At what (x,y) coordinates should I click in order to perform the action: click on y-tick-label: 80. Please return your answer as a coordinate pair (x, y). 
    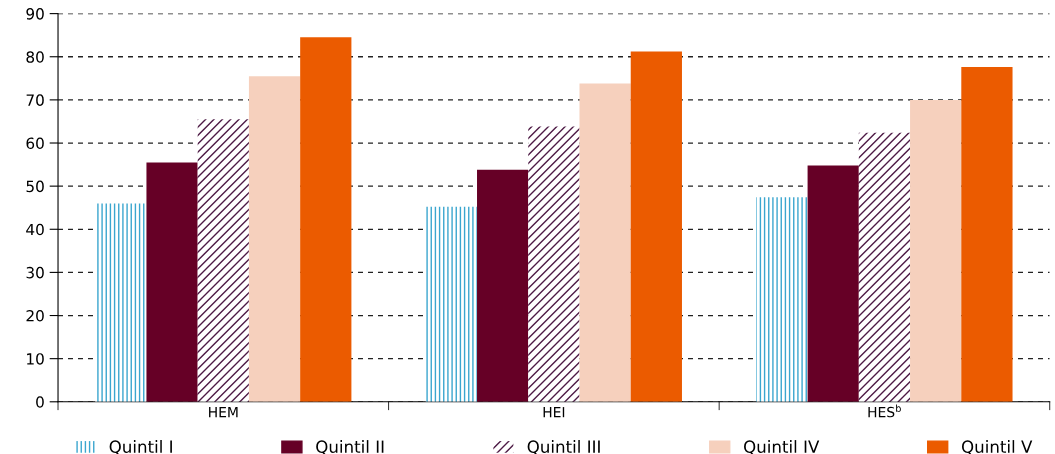
    Looking at the image, I should click on (35, 57).